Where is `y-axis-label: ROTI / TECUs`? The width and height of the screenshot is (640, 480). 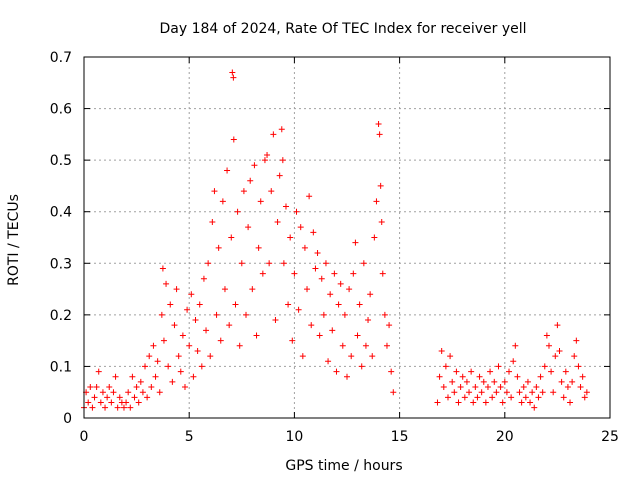
y-axis-label: ROTI / TECUs is located at coordinates (14, 240).